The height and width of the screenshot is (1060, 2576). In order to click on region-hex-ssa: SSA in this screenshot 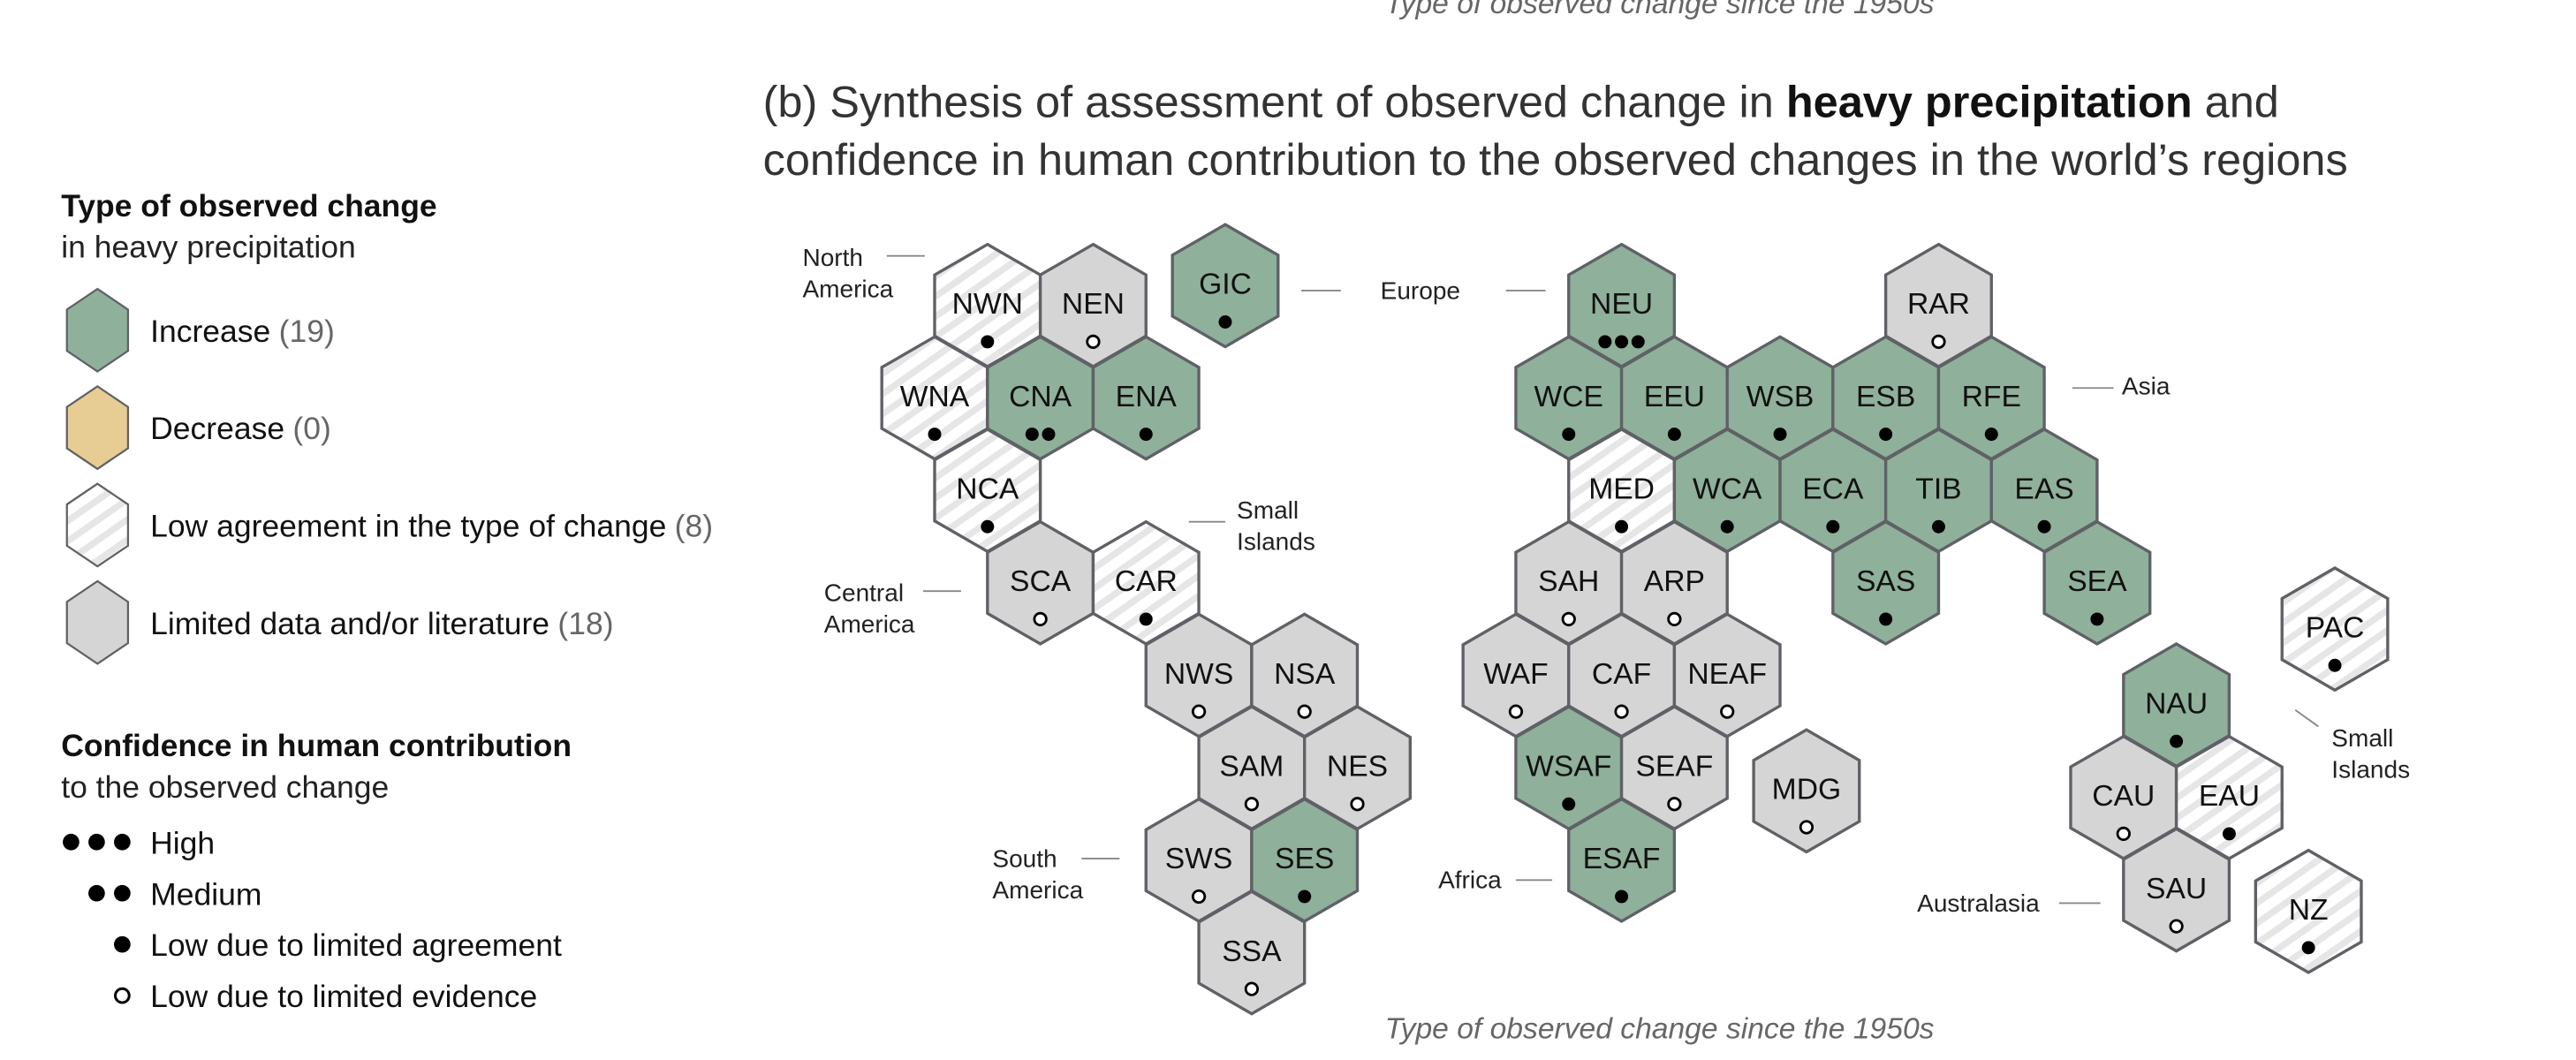, I will do `click(1252, 953)`.